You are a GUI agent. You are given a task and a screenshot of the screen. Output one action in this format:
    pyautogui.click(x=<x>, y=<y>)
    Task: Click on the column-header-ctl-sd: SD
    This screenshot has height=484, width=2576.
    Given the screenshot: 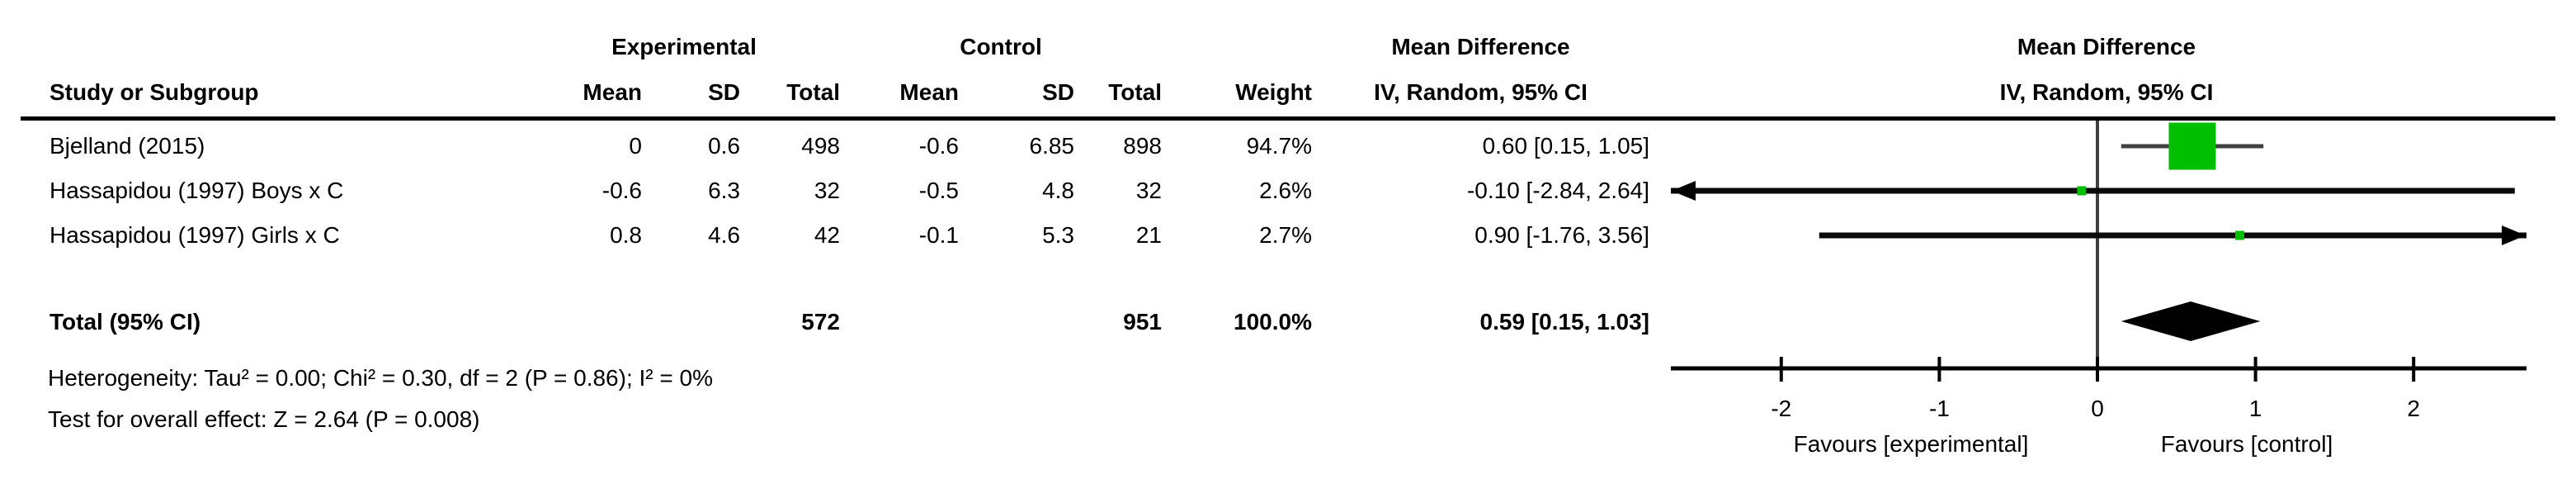 What is the action you would take?
    pyautogui.click(x=1058, y=92)
    